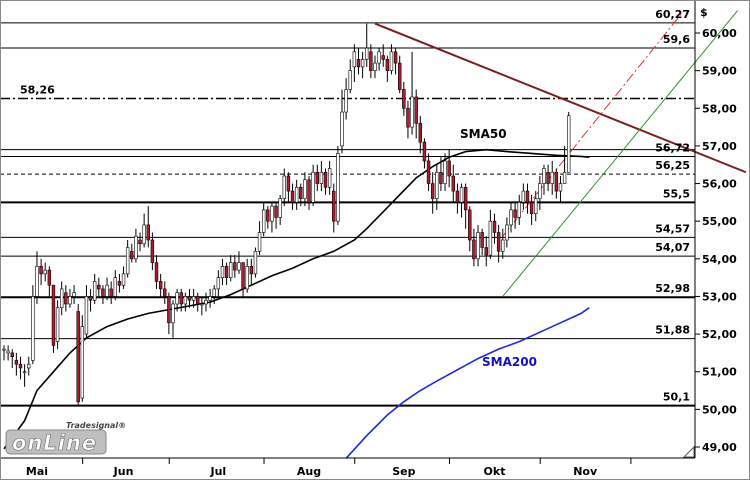 This screenshot has width=750, height=484. I want to click on level-label-4: 56,25, so click(672, 165).